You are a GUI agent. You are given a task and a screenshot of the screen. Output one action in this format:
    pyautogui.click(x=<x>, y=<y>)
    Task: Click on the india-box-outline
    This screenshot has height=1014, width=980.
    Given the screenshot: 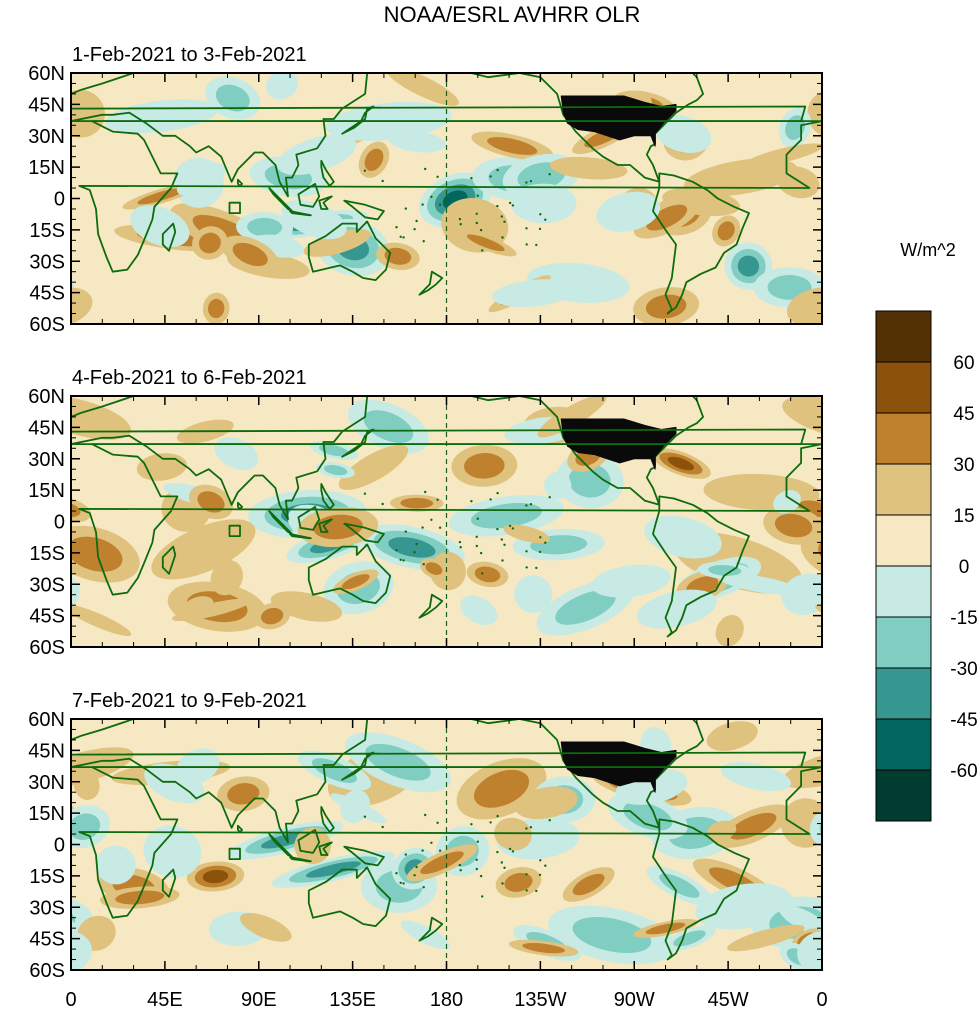 What is the action you would take?
    pyautogui.click(x=234, y=530)
    